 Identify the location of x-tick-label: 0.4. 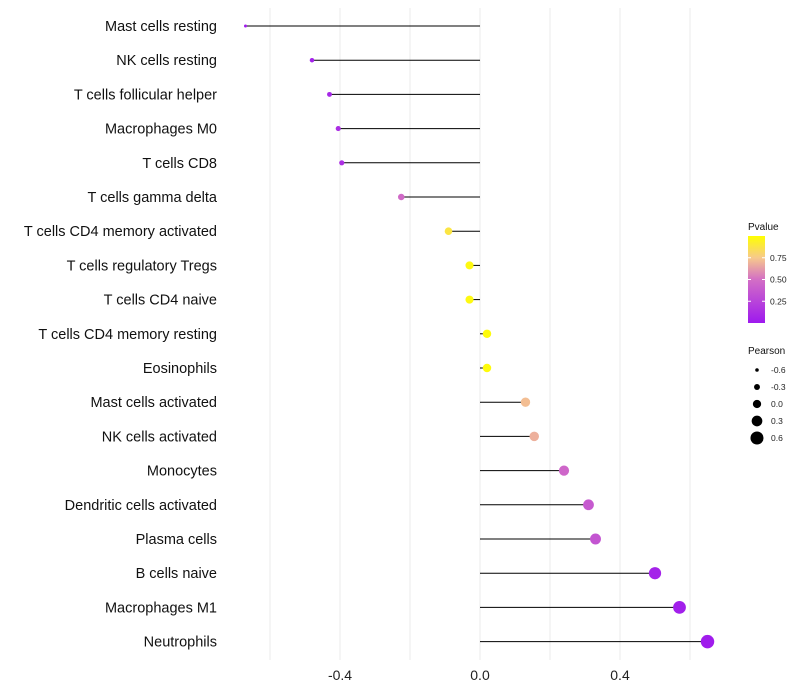
(620, 675).